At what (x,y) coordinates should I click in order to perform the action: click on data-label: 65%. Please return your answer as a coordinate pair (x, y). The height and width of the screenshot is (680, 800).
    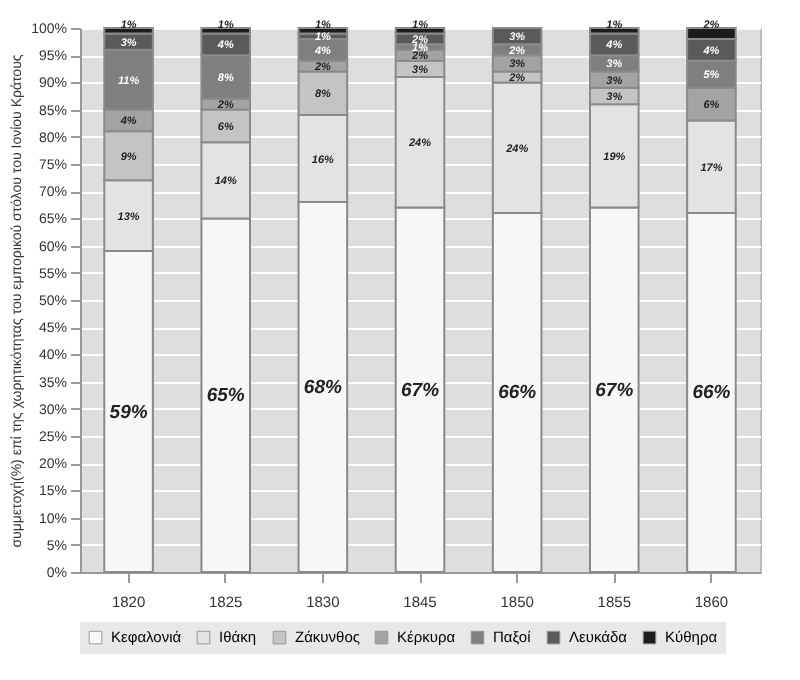
    Looking at the image, I should click on (226, 396).